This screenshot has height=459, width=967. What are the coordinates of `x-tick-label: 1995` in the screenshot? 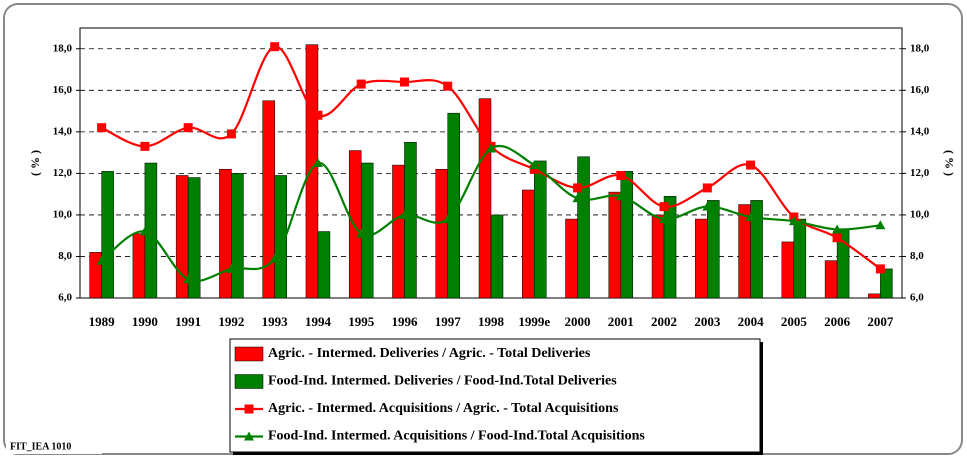 It's located at (361, 321).